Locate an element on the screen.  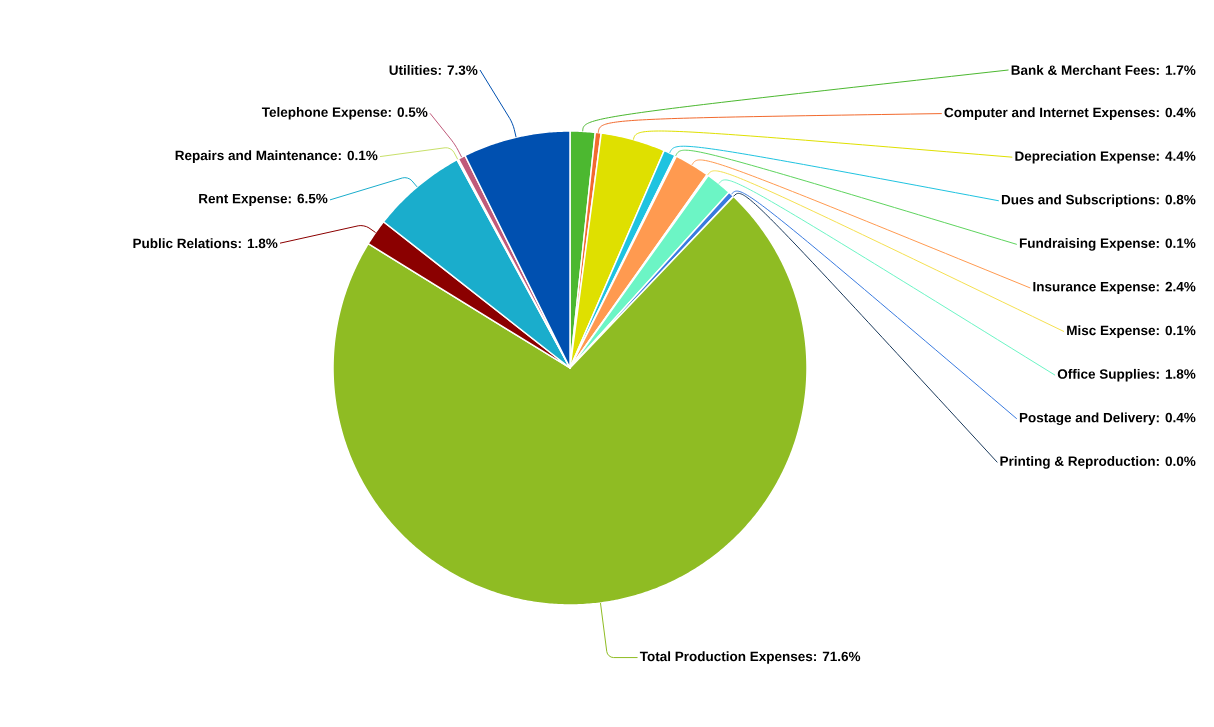
slice-label: Rent Expense is located at coordinates (243, 200).